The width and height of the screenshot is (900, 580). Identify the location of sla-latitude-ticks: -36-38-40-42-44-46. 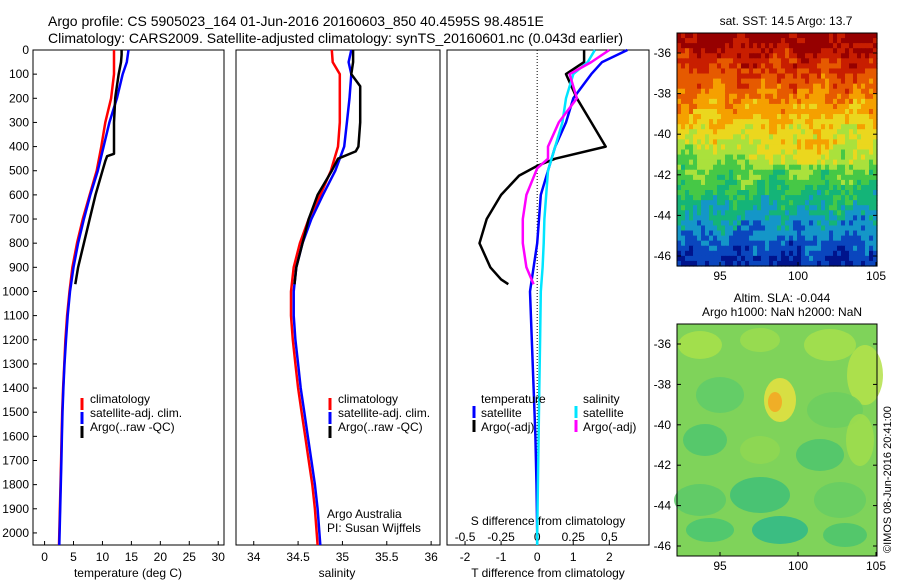
(765, 445).